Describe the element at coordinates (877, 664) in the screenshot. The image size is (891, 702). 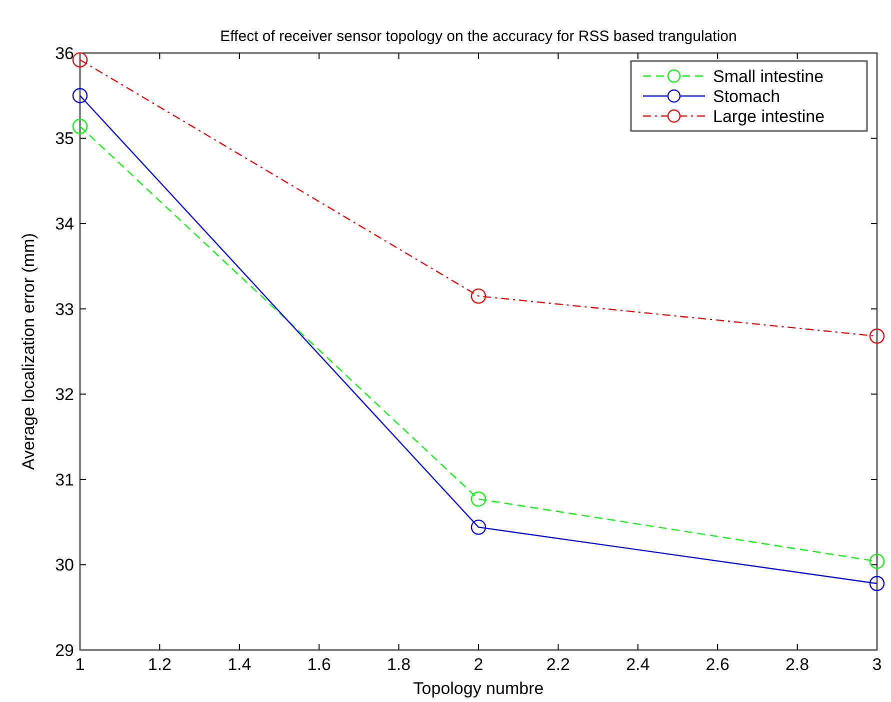
I see `x-tick-label: 3` at that location.